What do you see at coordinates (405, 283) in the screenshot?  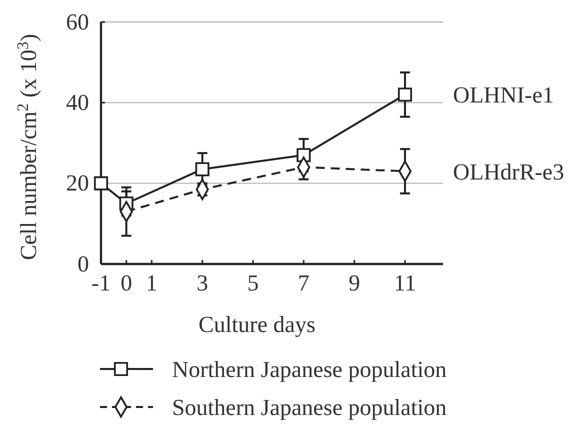 I see `x-tick-label: 11` at bounding box center [405, 283].